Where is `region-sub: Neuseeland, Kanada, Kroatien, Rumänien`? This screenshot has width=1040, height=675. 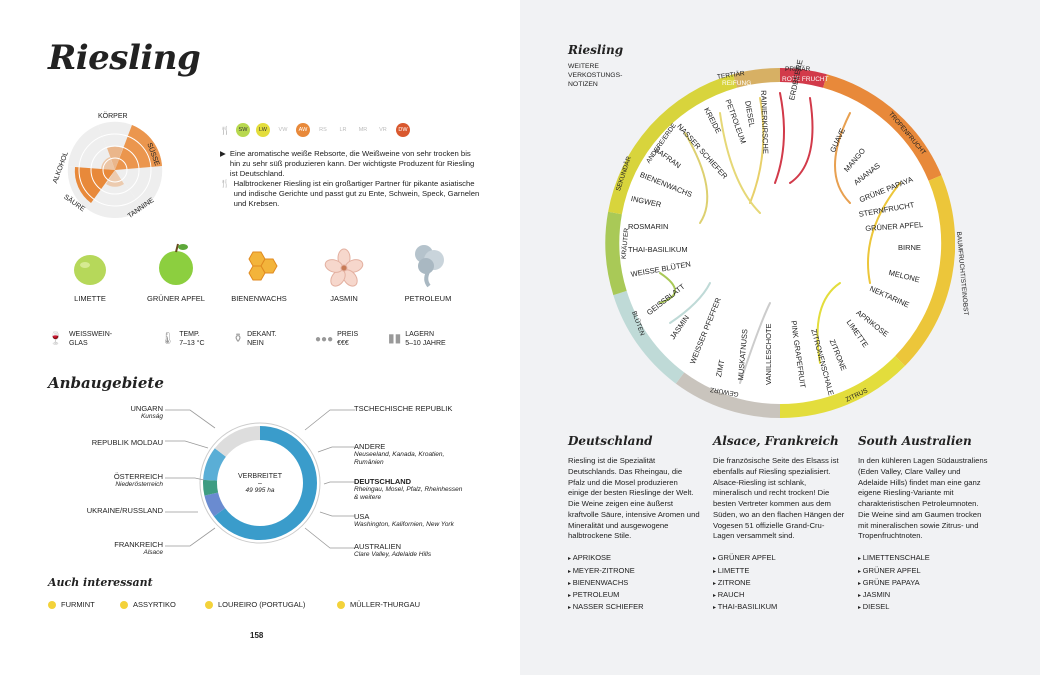 region-sub: Neuseeland, Kanada, Kroatien, Rumänien is located at coordinates (399, 458).